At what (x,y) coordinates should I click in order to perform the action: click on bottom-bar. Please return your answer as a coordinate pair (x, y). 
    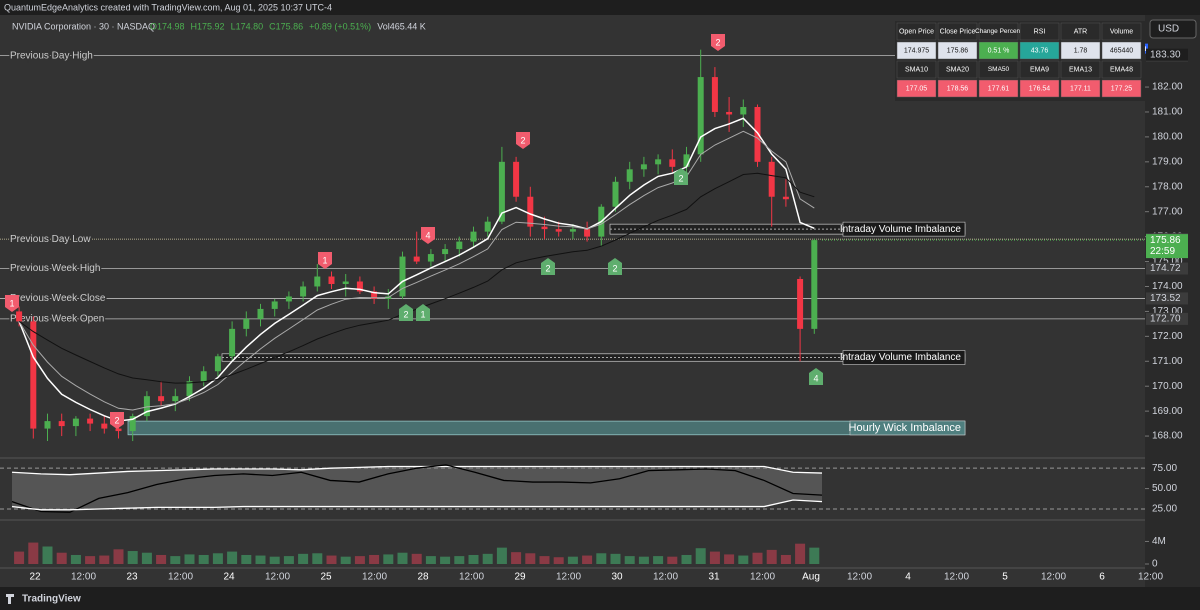
    Looking at the image, I should click on (600, 598).